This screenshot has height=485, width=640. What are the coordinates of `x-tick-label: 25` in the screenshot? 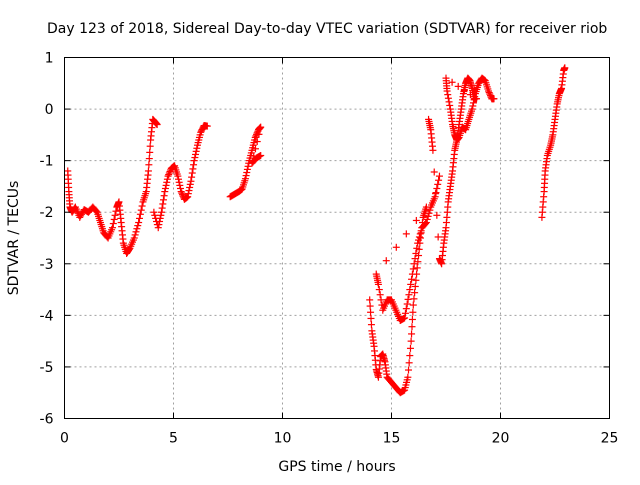 It's located at (610, 439).